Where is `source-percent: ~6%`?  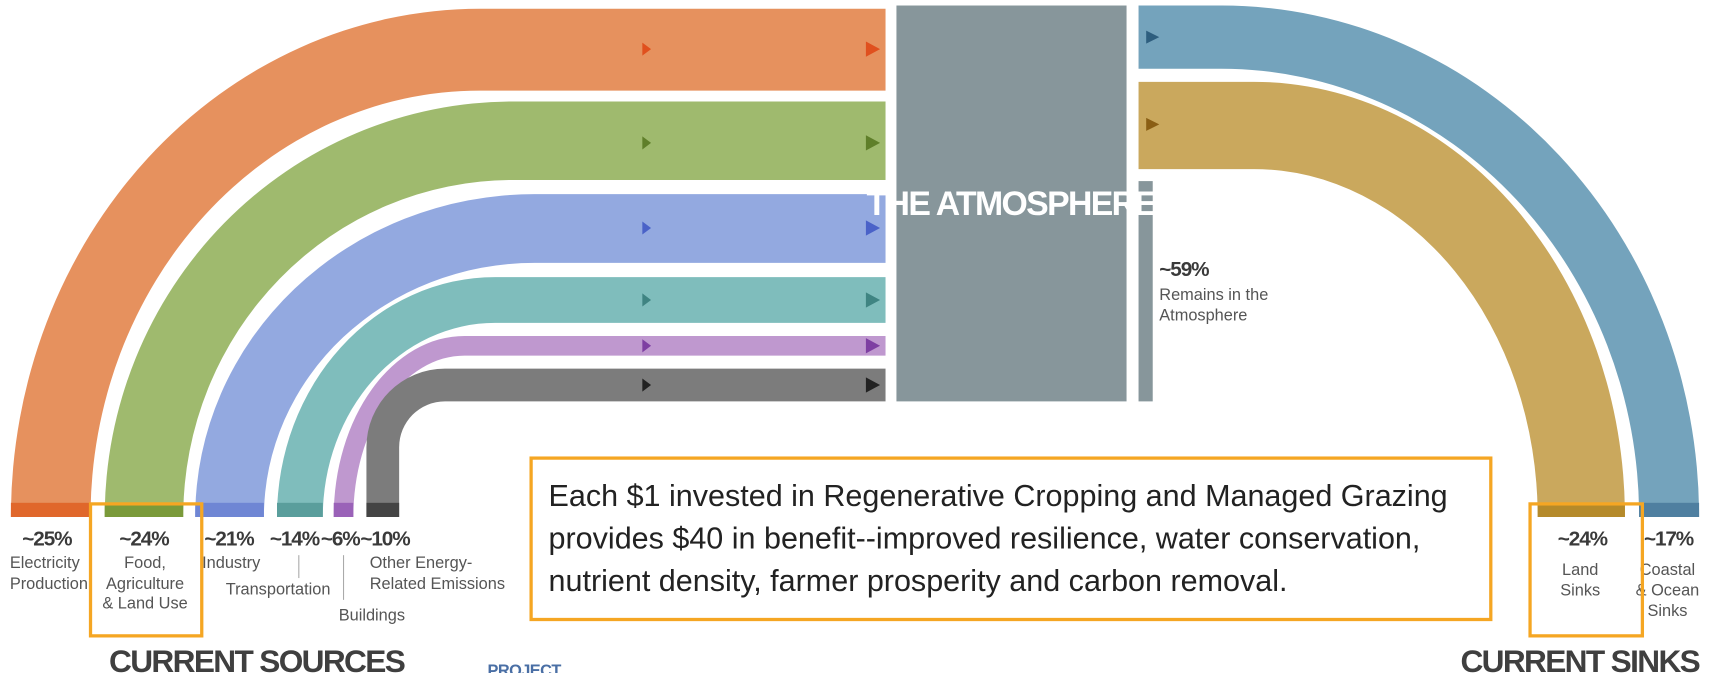 source-percent: ~6% is located at coordinates (340, 538).